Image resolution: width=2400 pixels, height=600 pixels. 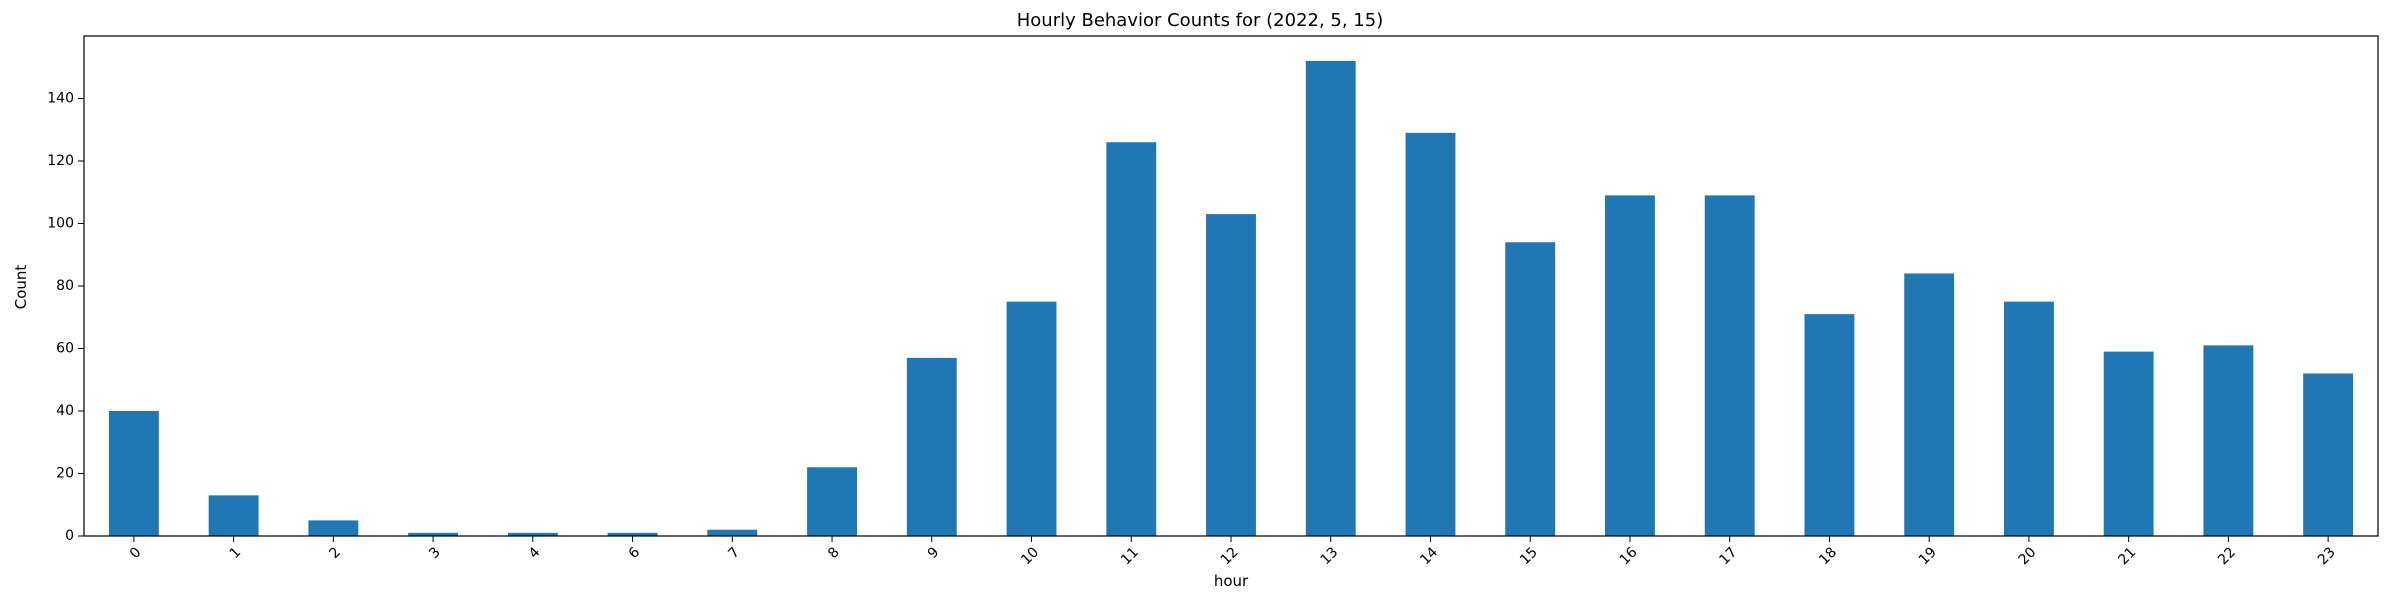 What do you see at coordinates (60, 99) in the screenshot?
I see `y-tick-label: 140` at bounding box center [60, 99].